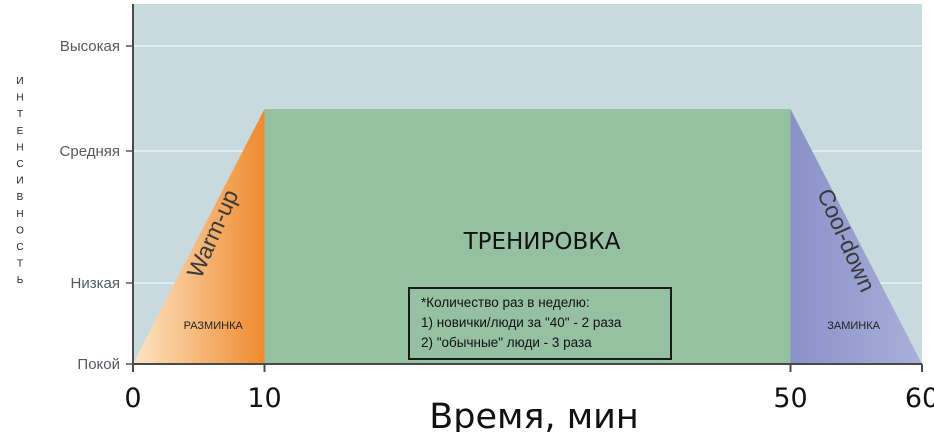  Describe the element at coordinates (90, 46) in the screenshot. I see `y-tick-label: Высокая` at that location.